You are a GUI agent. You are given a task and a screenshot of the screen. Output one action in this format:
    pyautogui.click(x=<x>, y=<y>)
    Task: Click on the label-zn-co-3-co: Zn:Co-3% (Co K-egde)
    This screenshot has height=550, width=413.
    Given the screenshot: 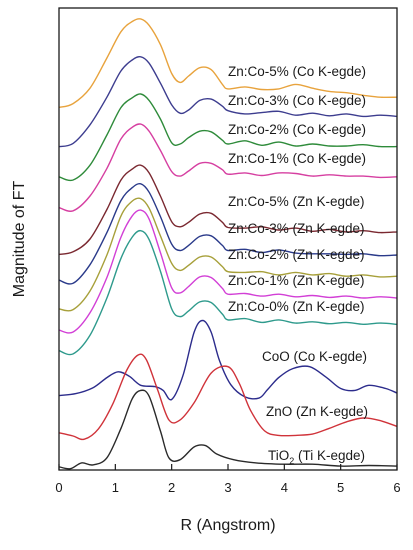 What is the action you would take?
    pyautogui.click(x=297, y=100)
    